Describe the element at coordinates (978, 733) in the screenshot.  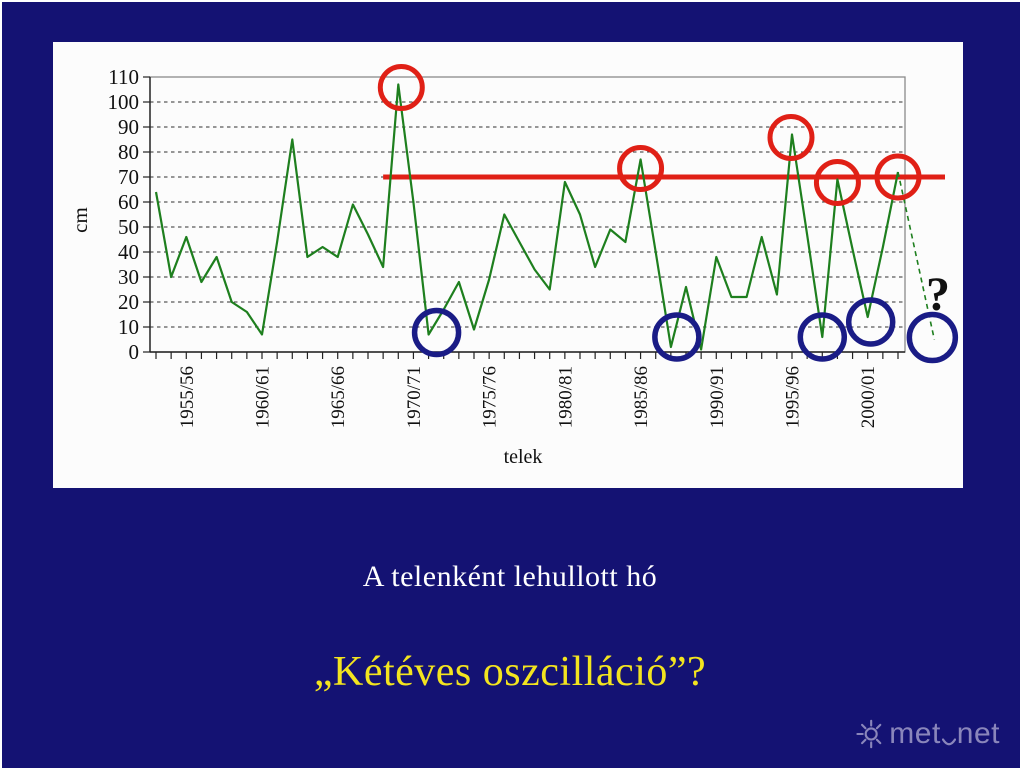
I see `logo-text-net: net` at that location.